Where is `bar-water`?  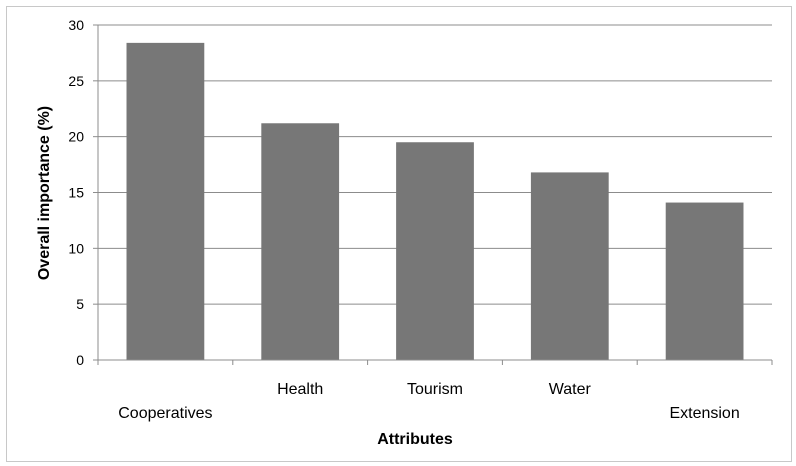 bar-water is located at coordinates (569, 266).